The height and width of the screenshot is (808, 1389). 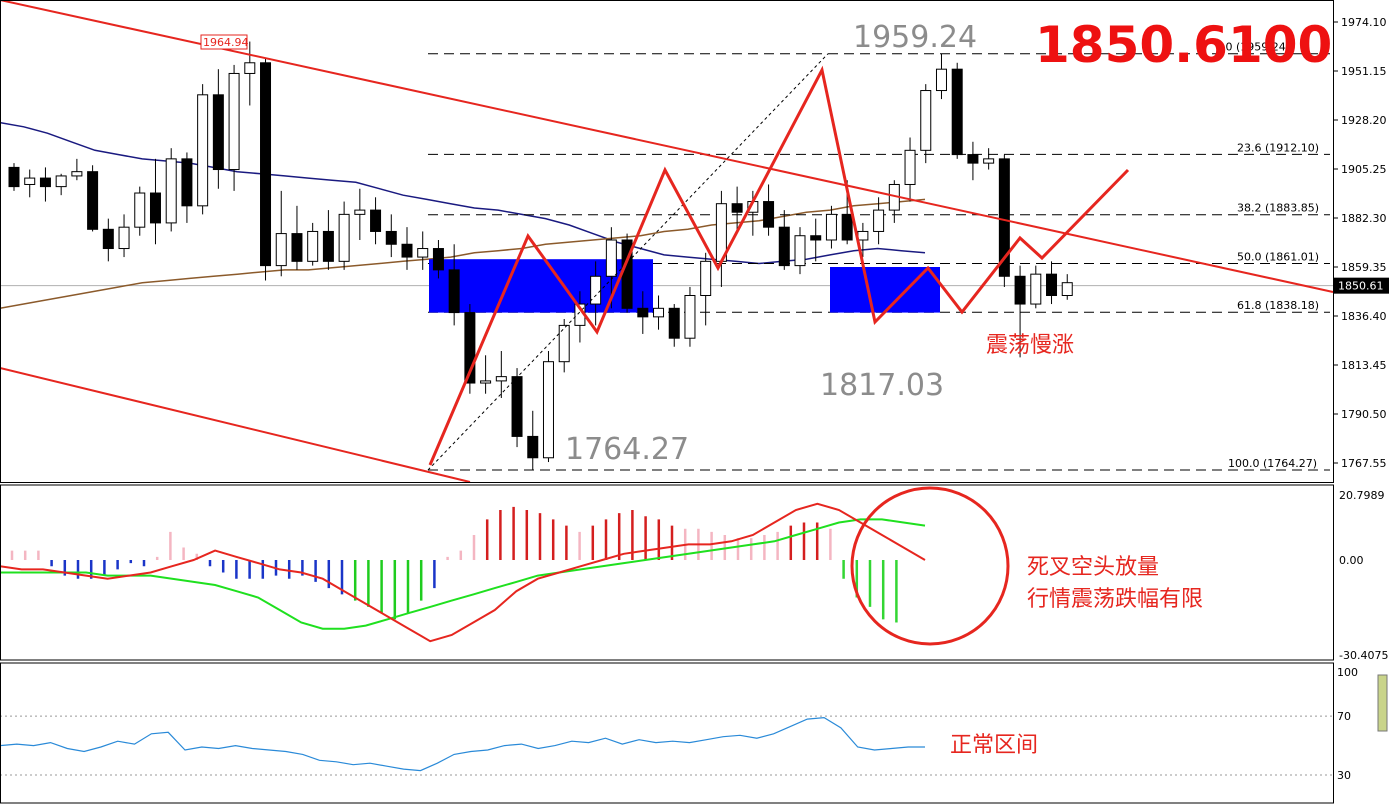 What do you see at coordinates (1183, 45) in the screenshot?
I see `current-price-display: 1850.6100` at bounding box center [1183, 45].